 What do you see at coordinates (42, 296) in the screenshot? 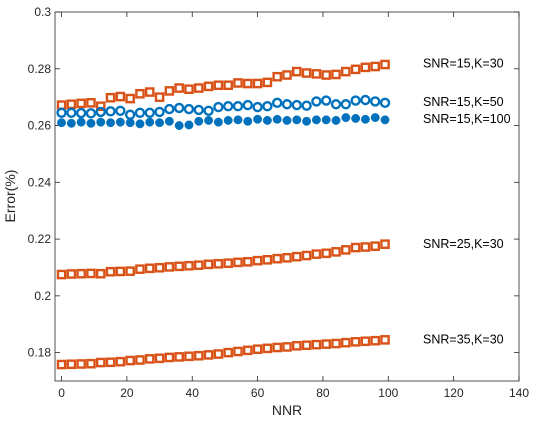
I see `y-tick-label: 0.2` at bounding box center [42, 296].